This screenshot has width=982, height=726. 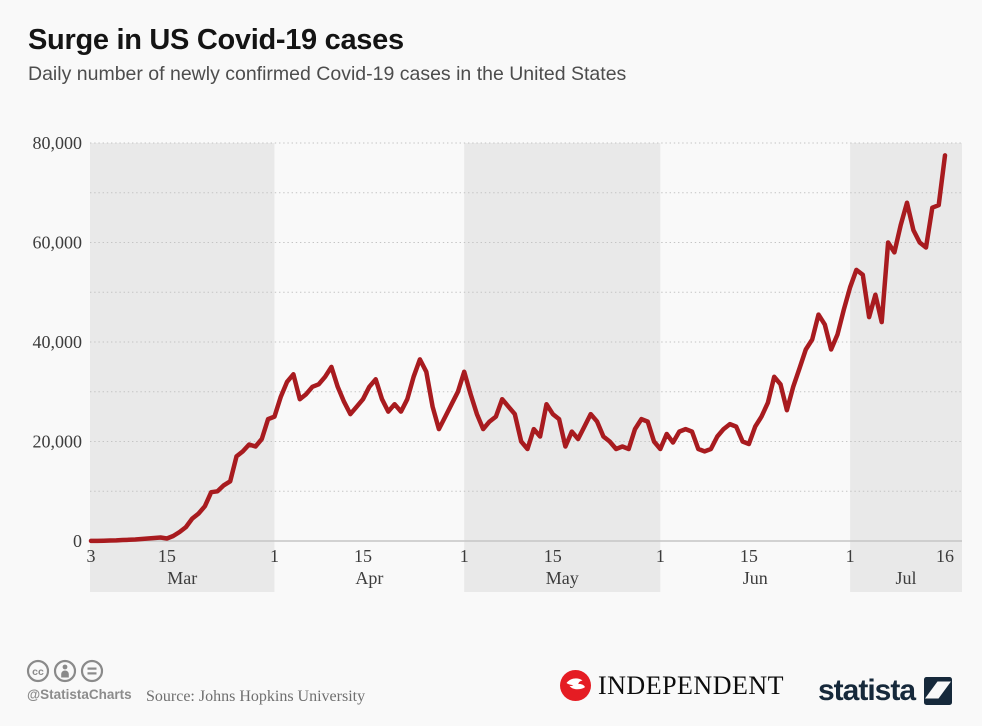 What do you see at coordinates (58, 143) in the screenshot?
I see `y-tick-label: 80,000` at bounding box center [58, 143].